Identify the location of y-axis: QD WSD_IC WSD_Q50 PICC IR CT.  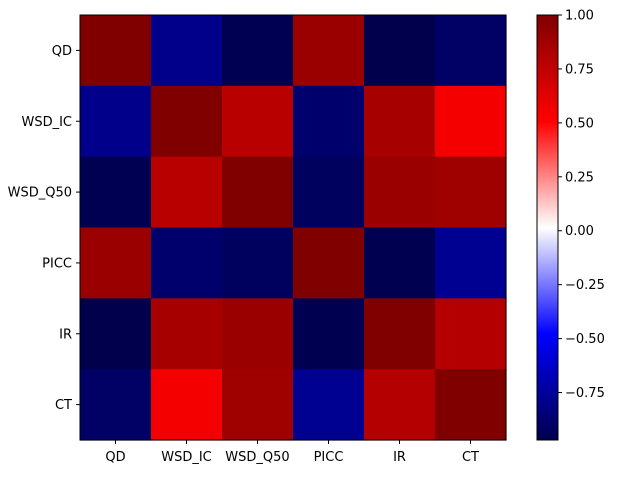
(44, 228).